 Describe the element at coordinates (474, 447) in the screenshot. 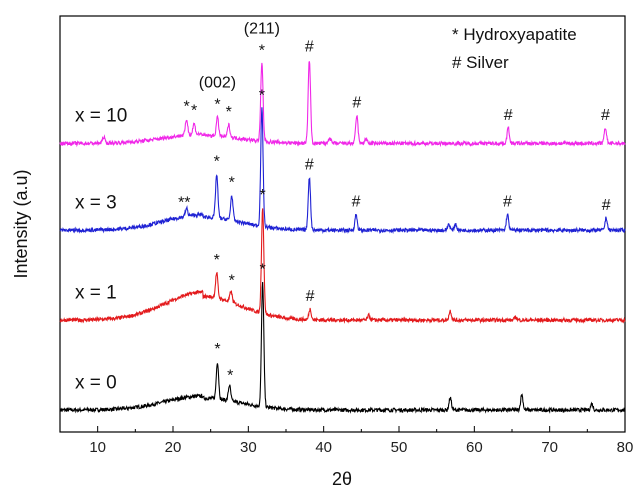

I see `x-tick-label: 60` at that location.